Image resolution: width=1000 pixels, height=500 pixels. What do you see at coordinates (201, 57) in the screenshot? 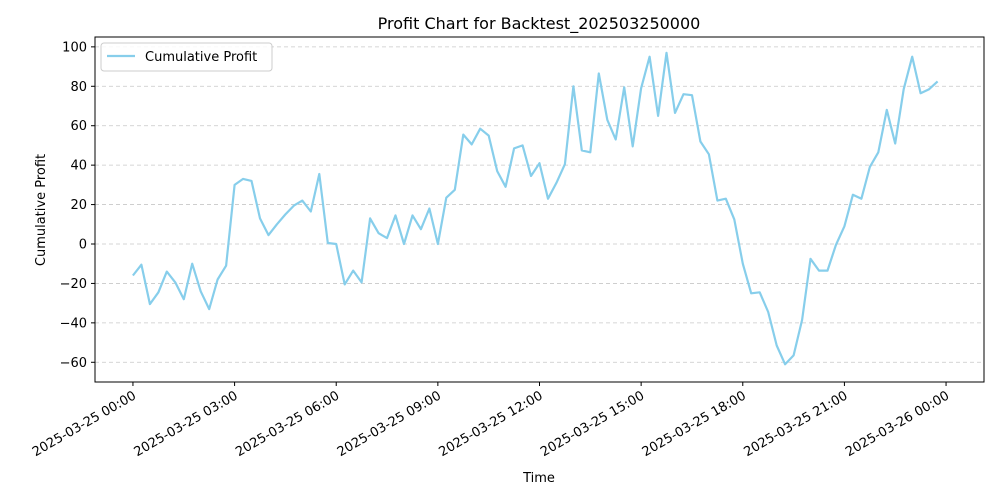
I see `legend-label: Cumulative Profit` at bounding box center [201, 57].